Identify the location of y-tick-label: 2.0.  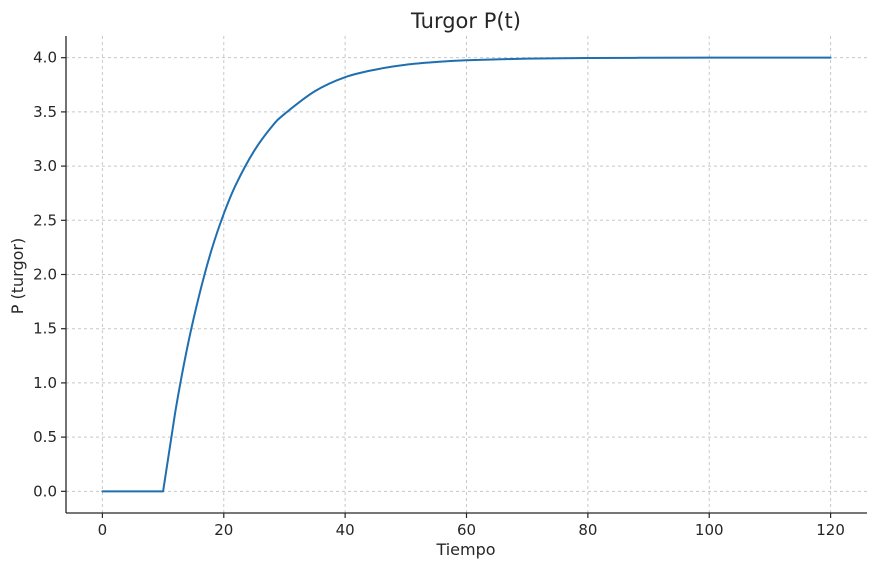
(45, 275).